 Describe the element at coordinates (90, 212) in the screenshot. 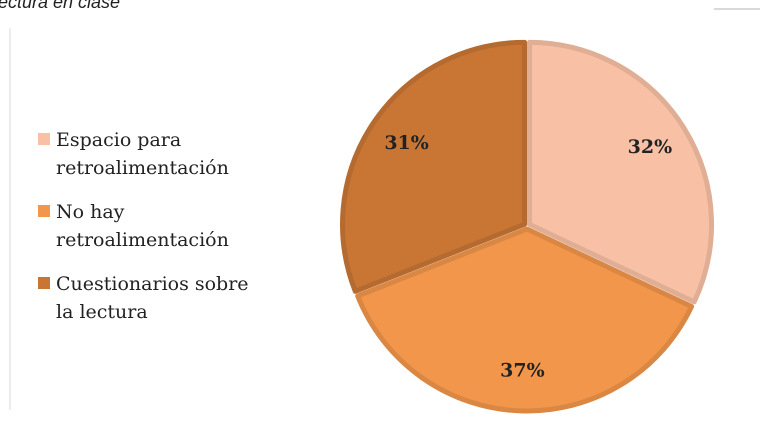

I see `legend-label: No hay` at that location.